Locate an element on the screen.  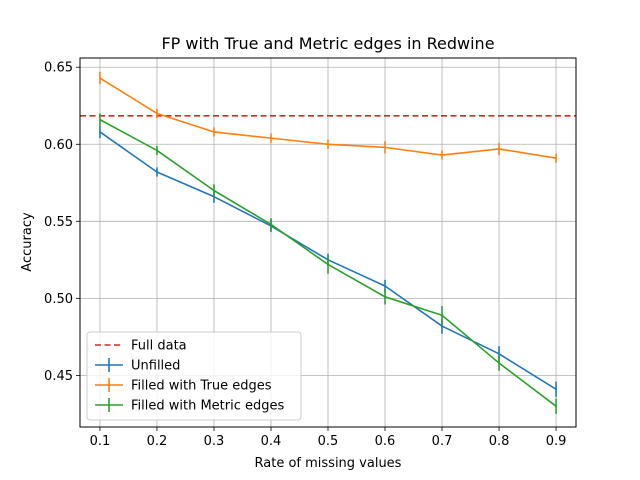
y-tick-label: 0.60 is located at coordinates (58, 145).